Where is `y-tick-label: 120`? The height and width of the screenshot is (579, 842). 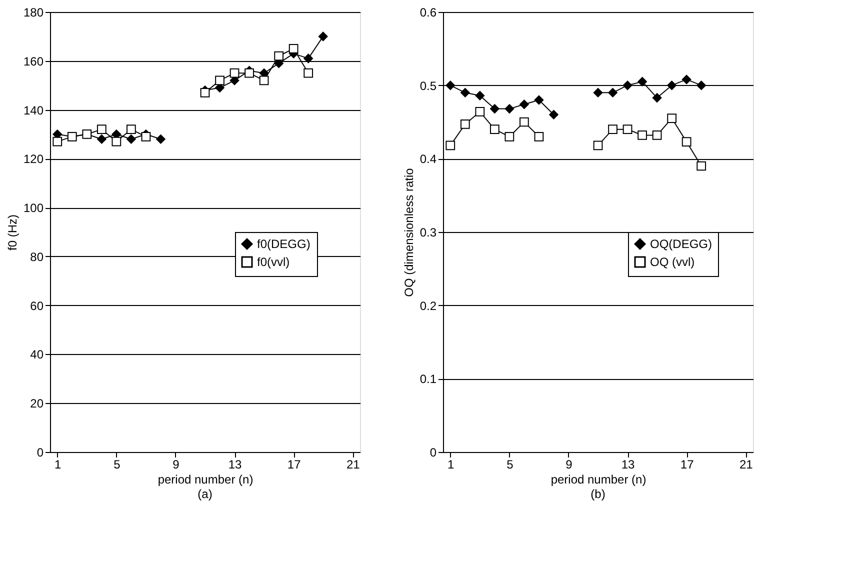
y-tick-label: 120 is located at coordinates (33, 159).